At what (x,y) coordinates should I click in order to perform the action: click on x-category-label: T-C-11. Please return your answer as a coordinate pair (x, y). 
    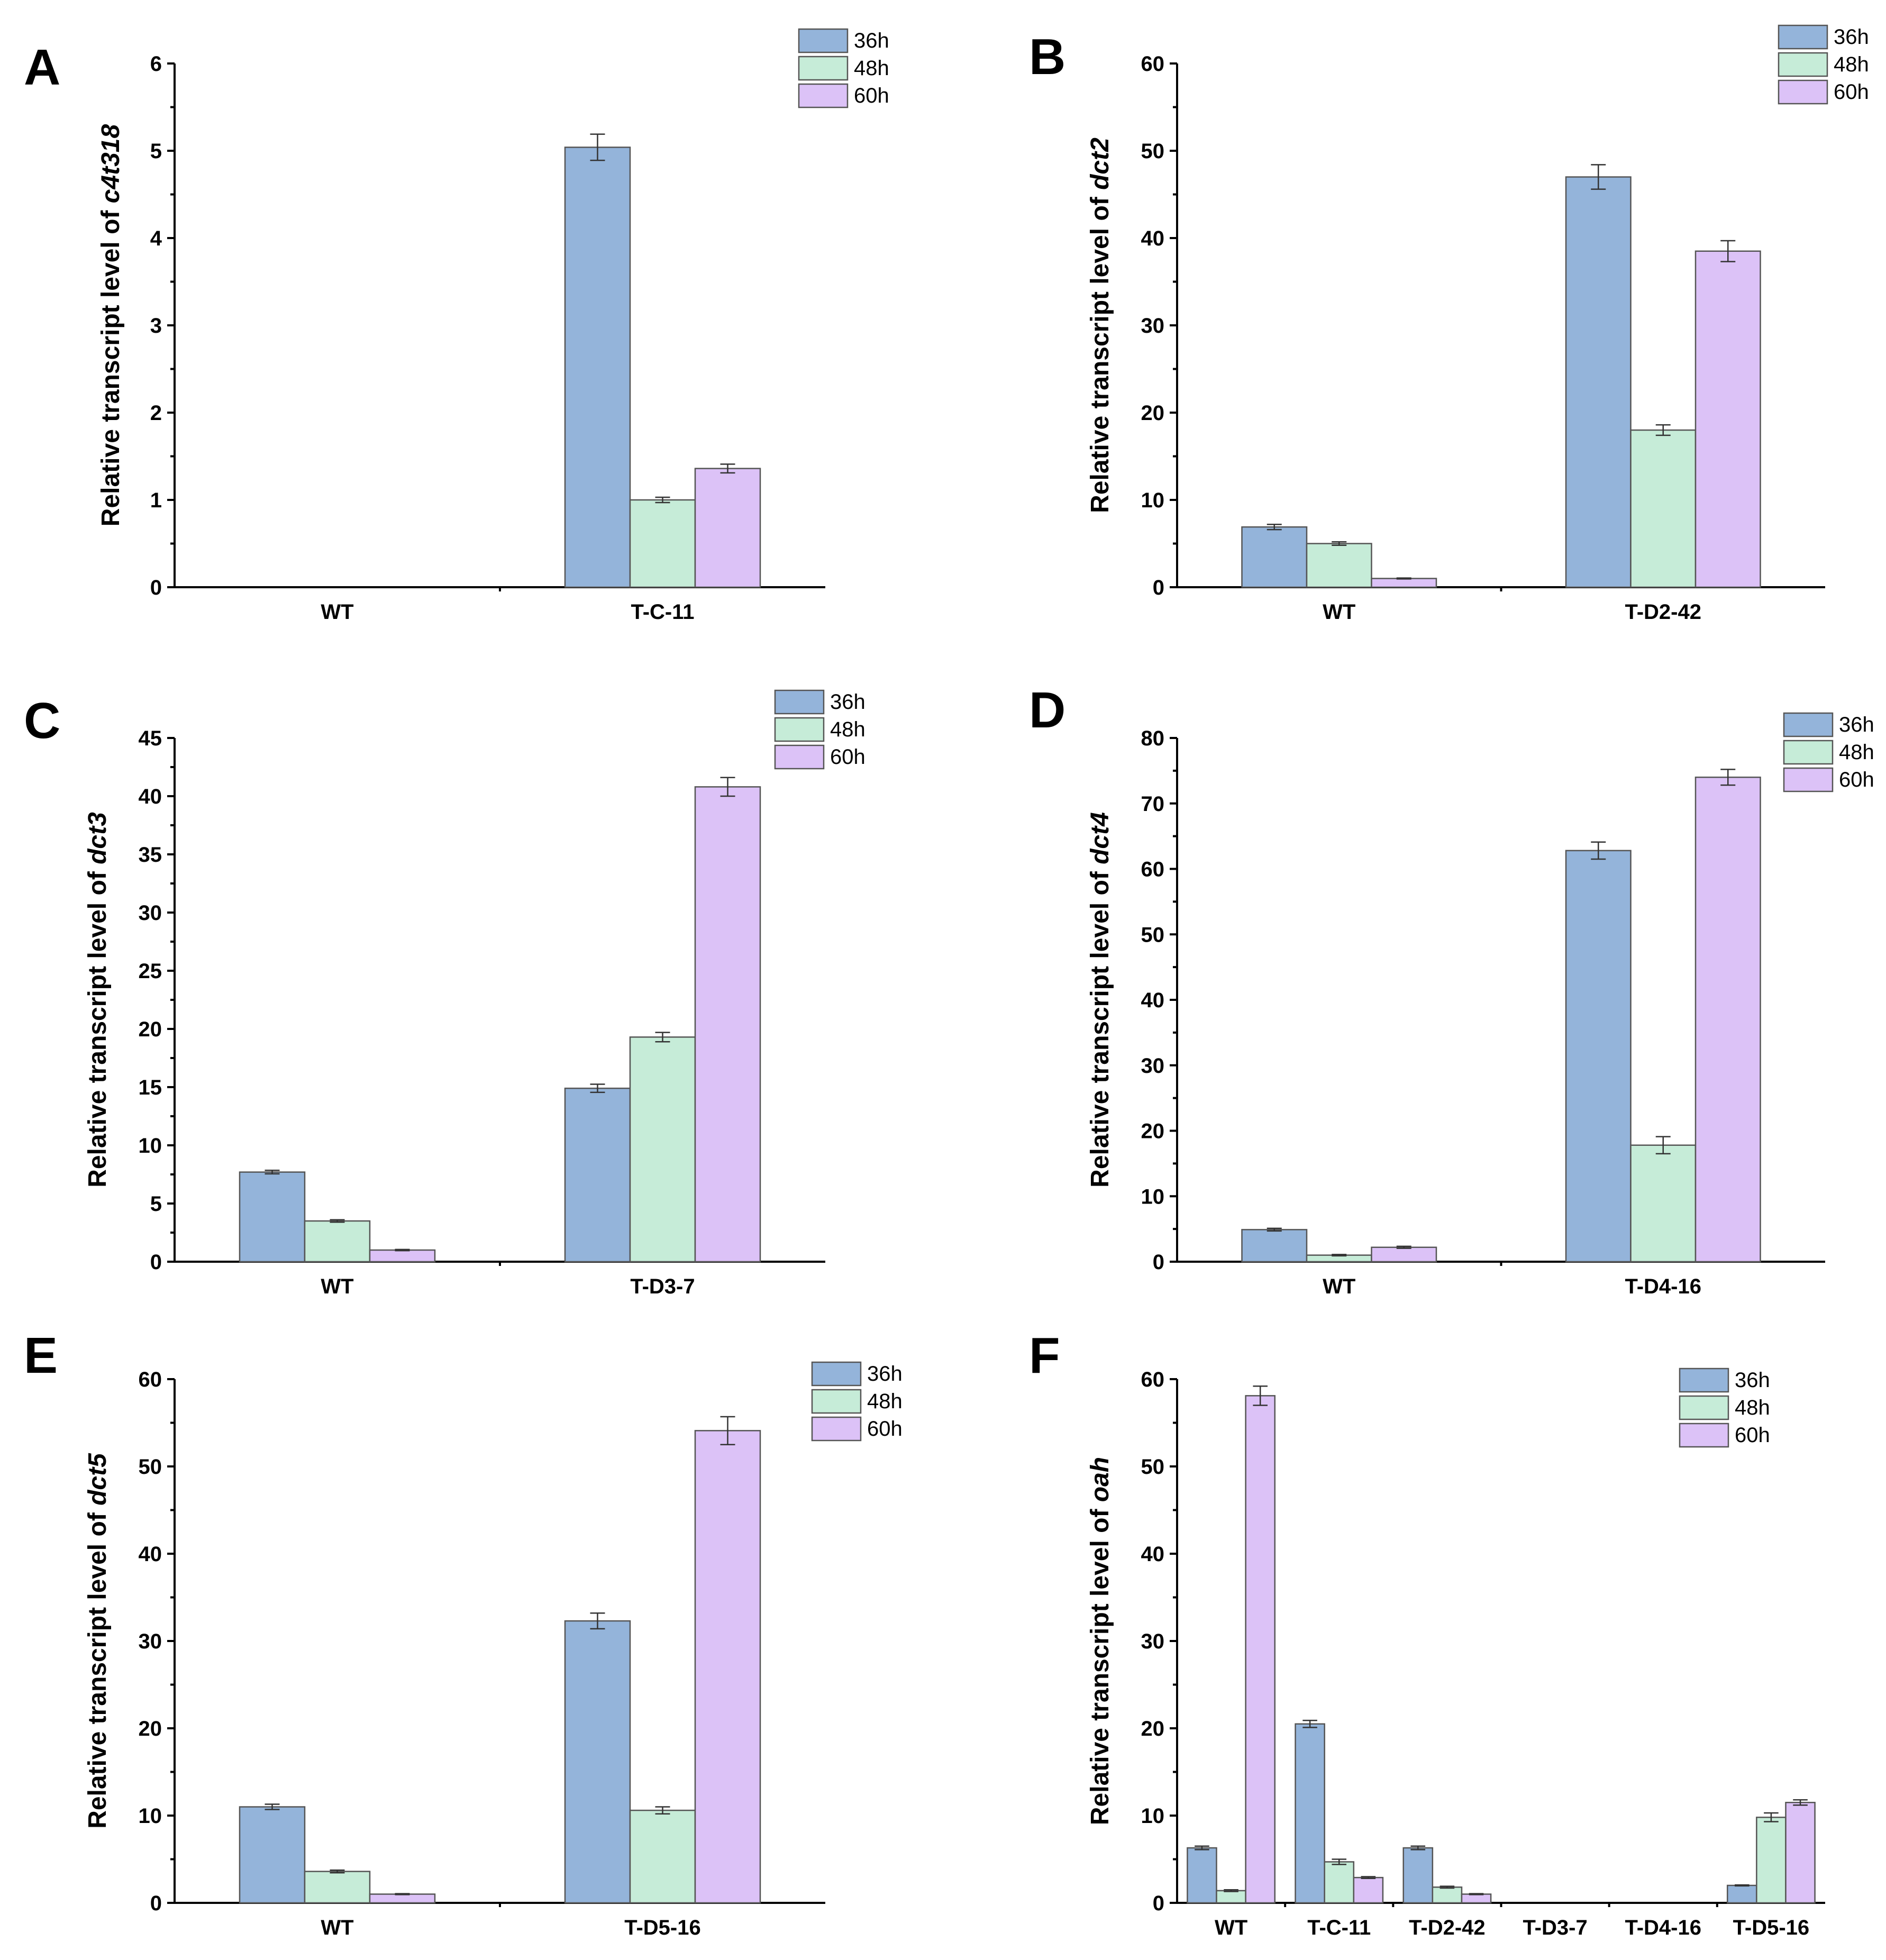
    Looking at the image, I should click on (1339, 1927).